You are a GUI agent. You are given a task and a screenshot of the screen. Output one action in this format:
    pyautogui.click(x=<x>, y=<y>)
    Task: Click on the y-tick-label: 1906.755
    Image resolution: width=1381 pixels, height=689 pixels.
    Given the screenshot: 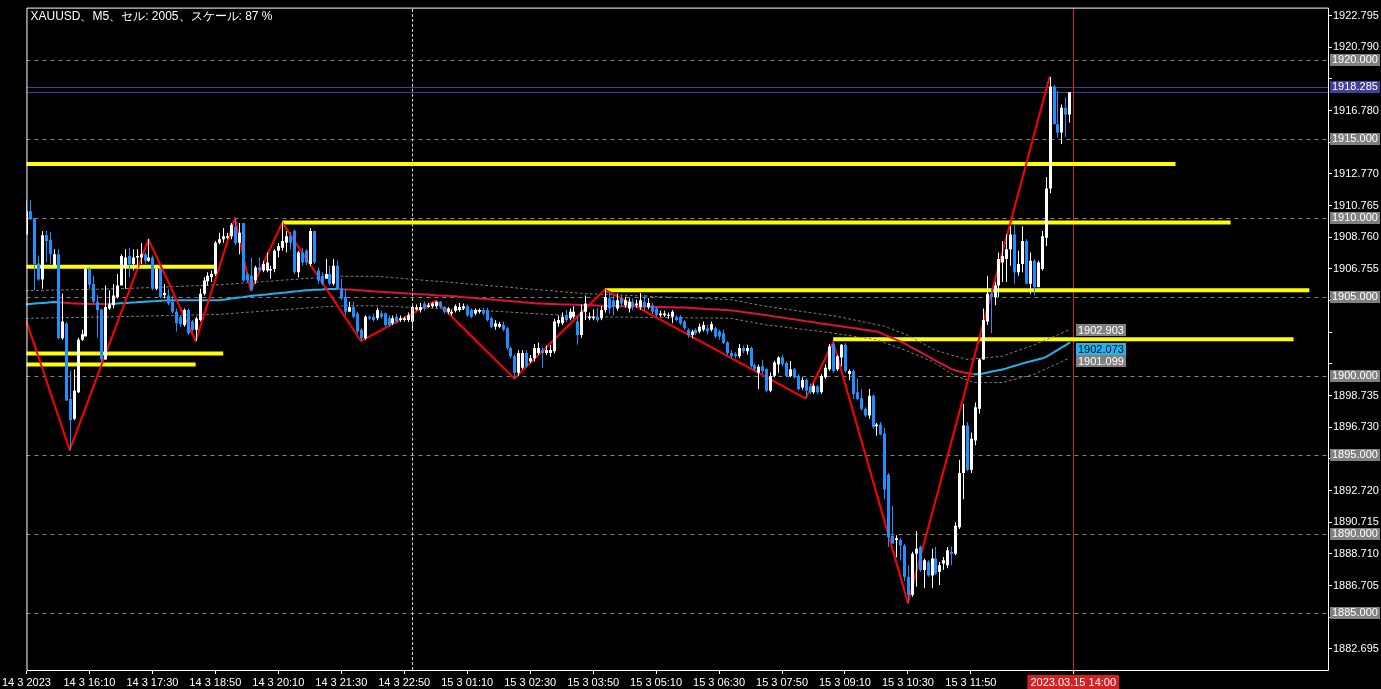 What is the action you would take?
    pyautogui.click(x=1356, y=267)
    